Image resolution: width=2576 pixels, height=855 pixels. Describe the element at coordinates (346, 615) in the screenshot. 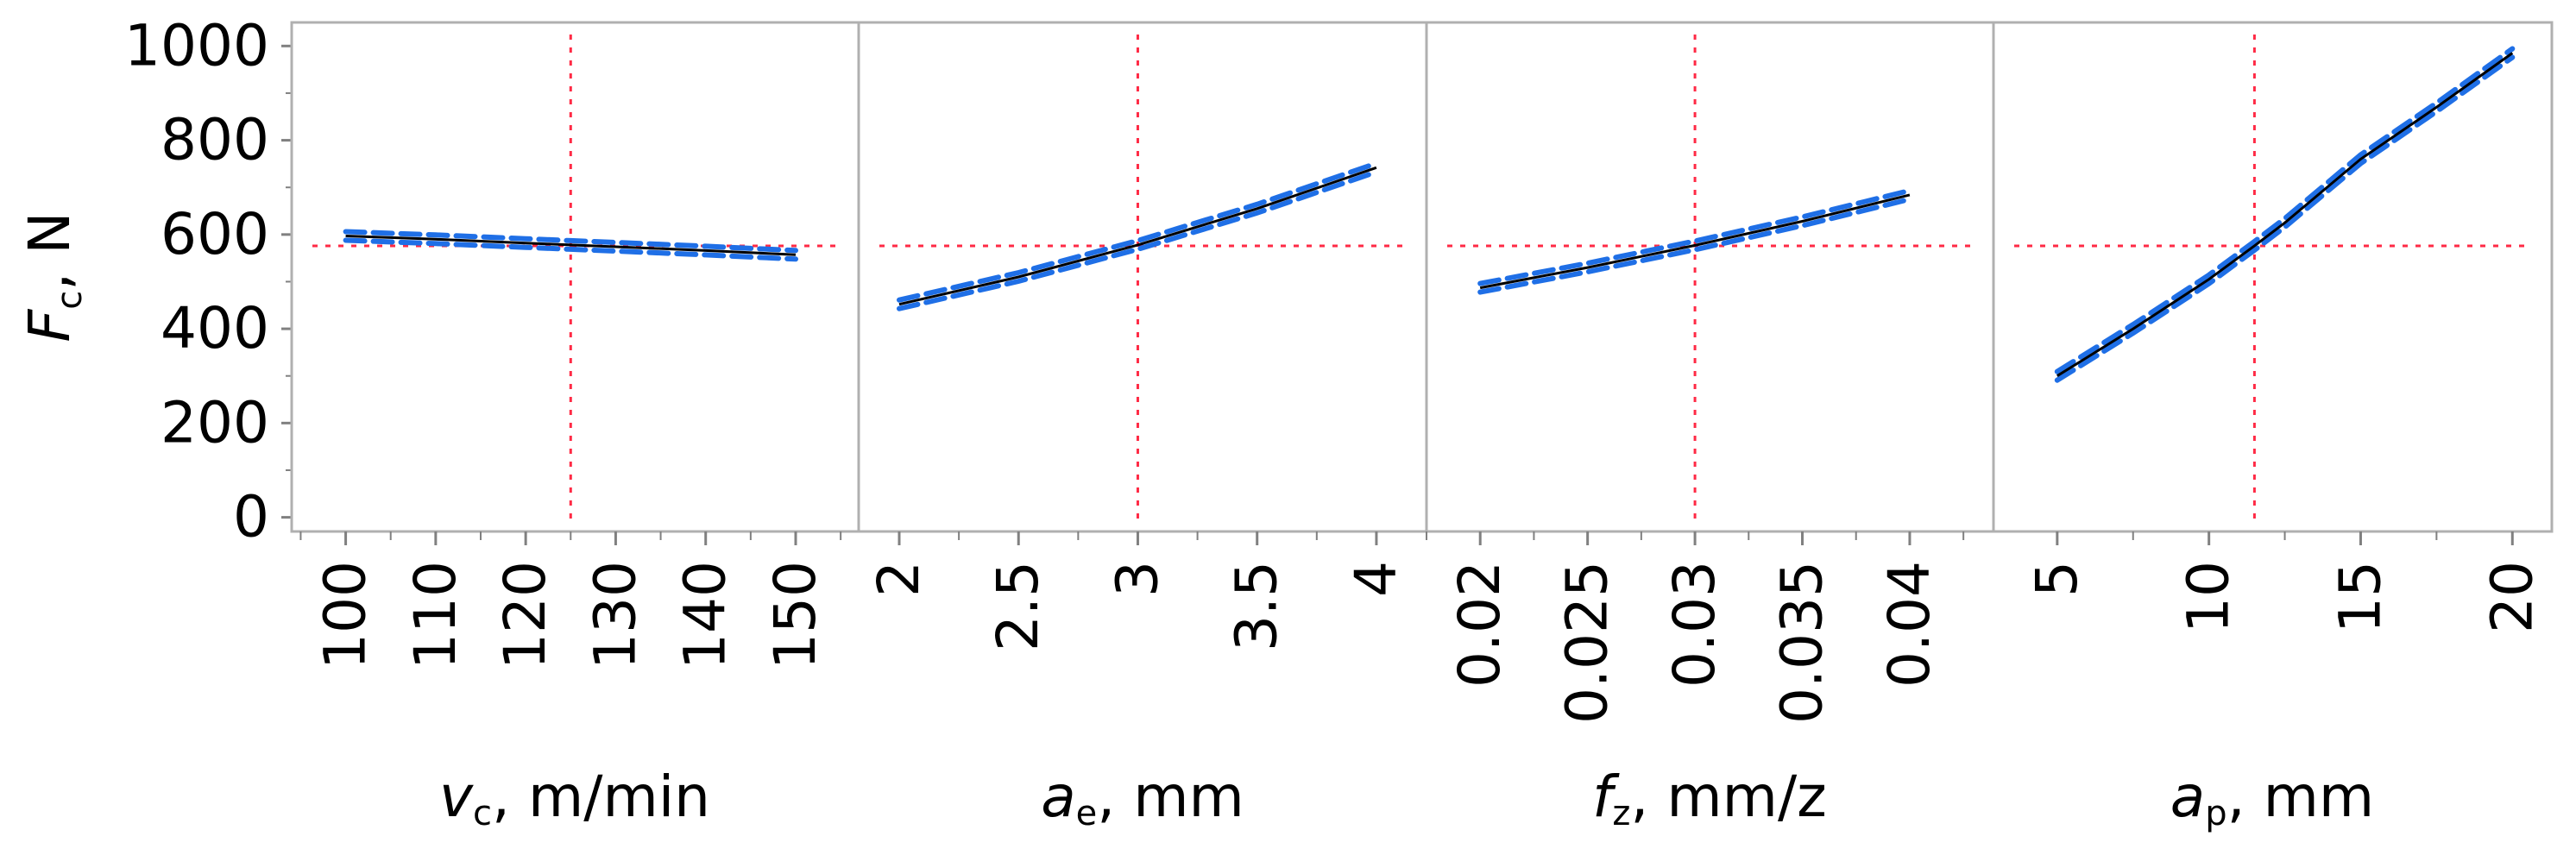

I see `x-tick-label: 100` at that location.